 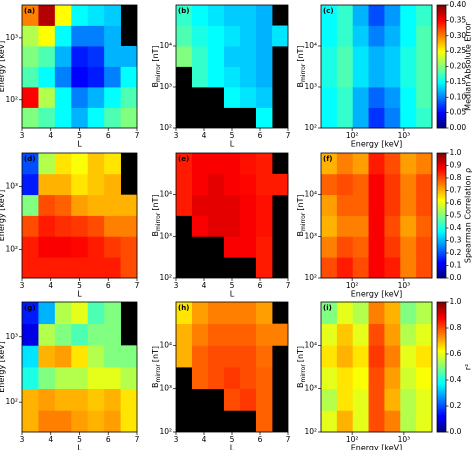 I want to click on x-tick-label: 7, so click(x=288, y=285).